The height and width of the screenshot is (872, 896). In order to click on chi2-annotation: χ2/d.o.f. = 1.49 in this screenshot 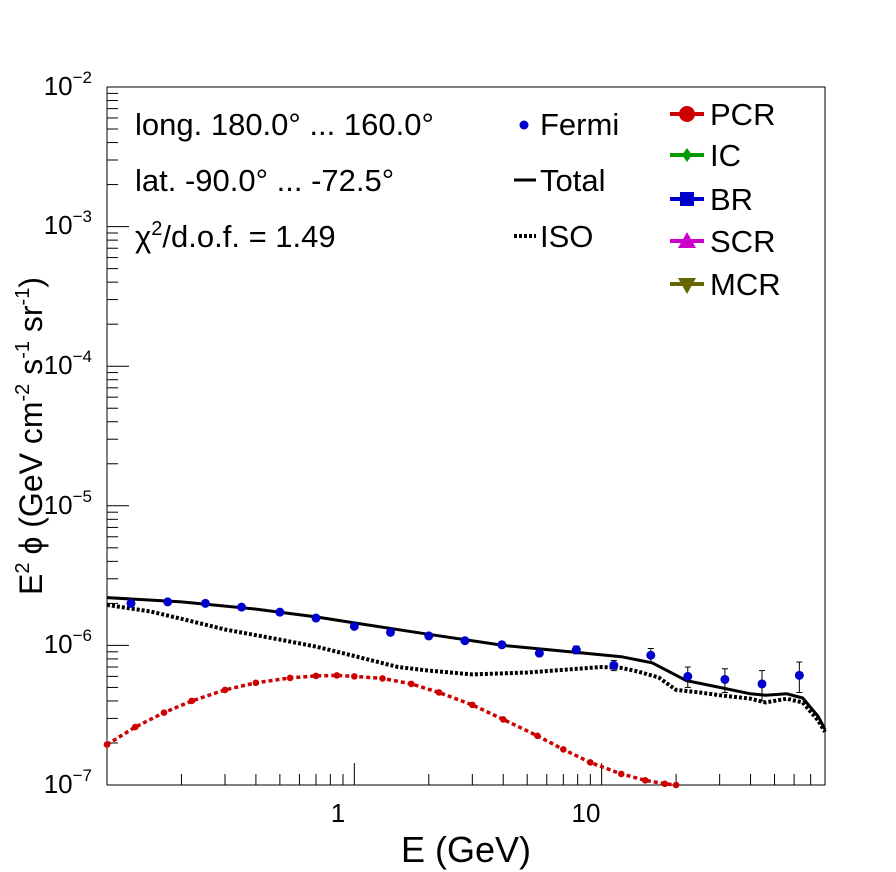, I will do `click(235, 236)`.